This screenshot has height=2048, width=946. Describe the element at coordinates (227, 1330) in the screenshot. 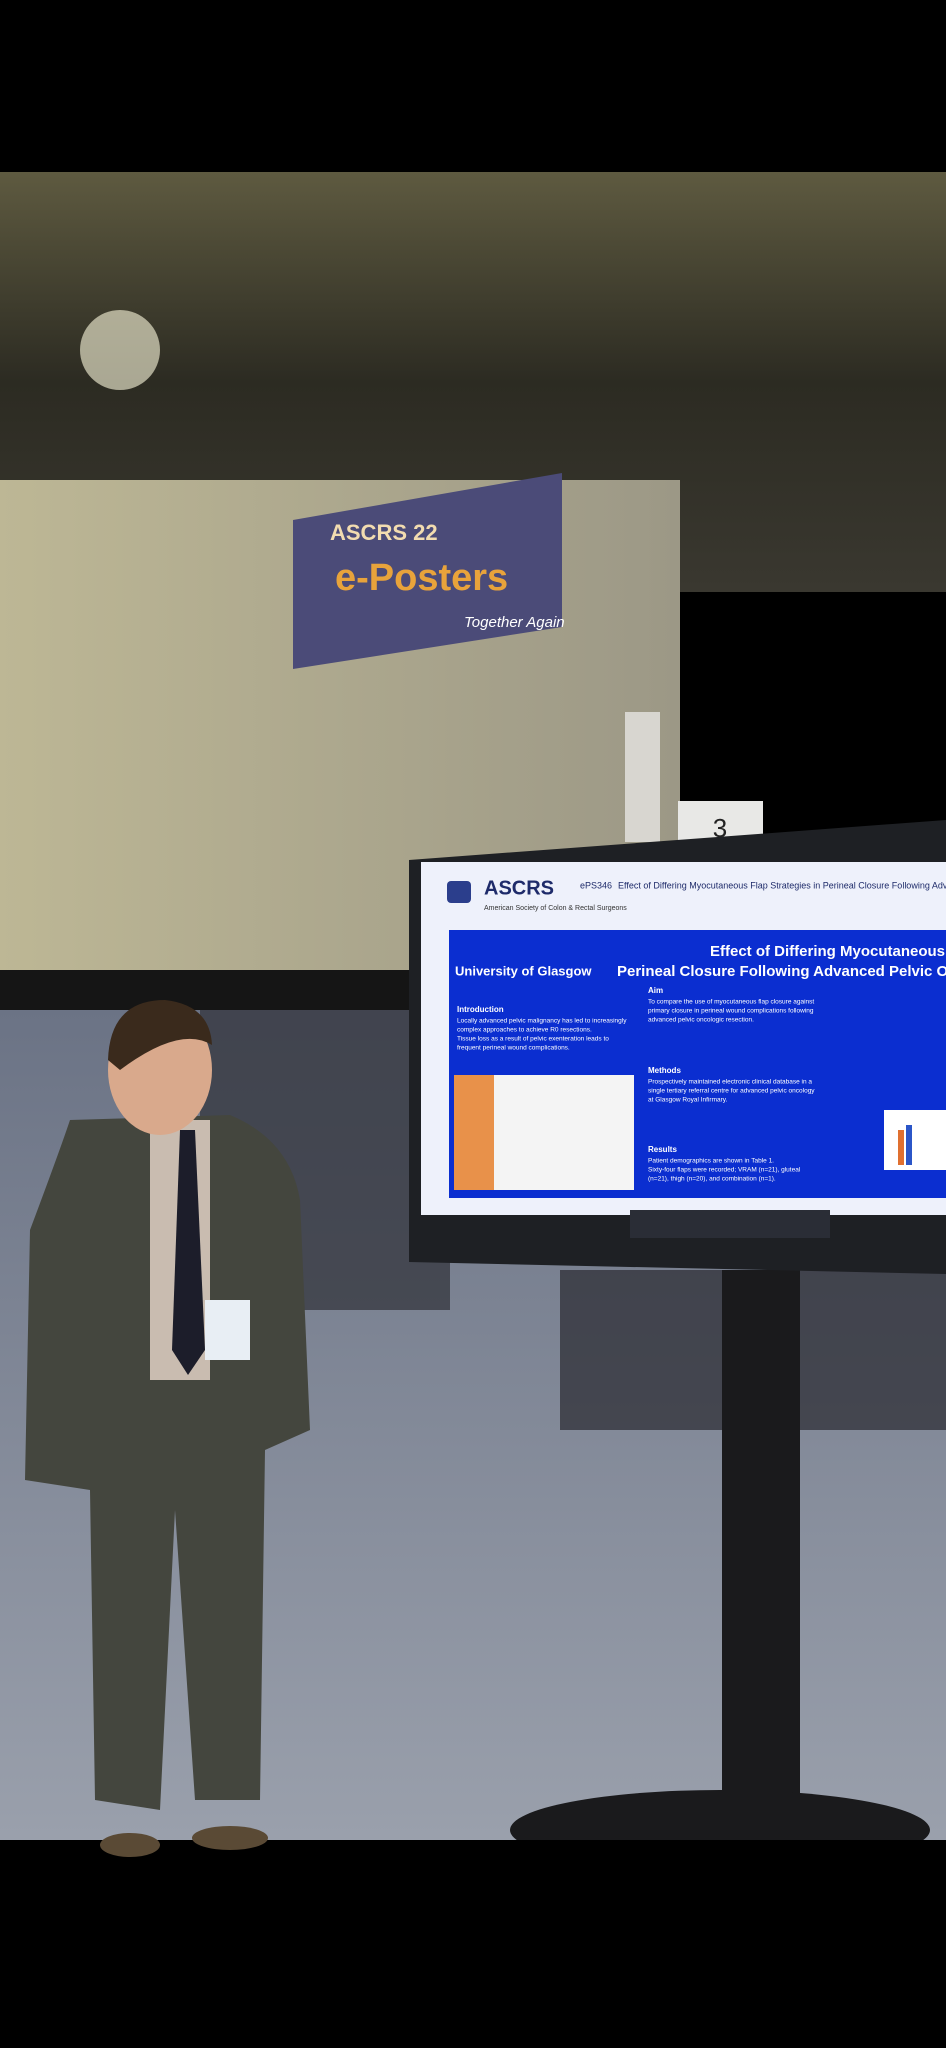

I see `badge` at that location.